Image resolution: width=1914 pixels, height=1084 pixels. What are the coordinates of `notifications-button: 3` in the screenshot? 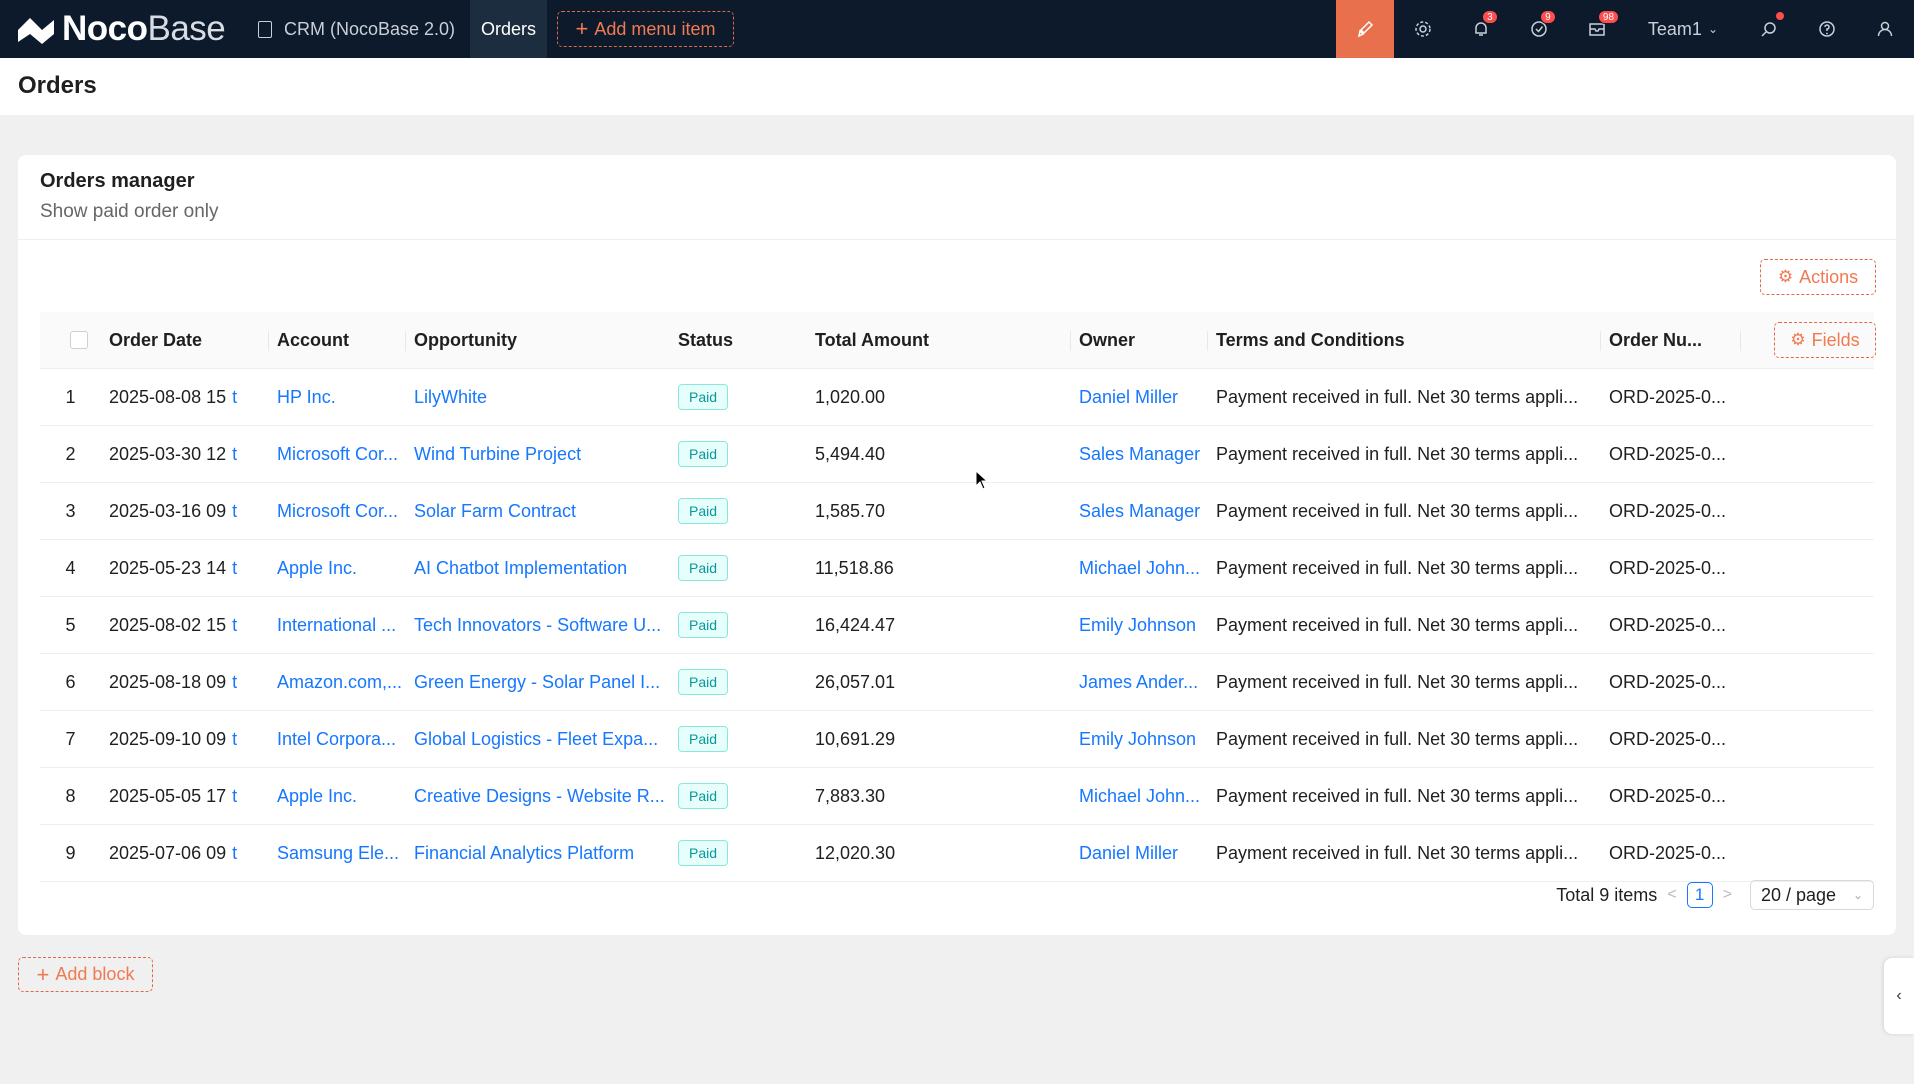 It's located at (1481, 29).